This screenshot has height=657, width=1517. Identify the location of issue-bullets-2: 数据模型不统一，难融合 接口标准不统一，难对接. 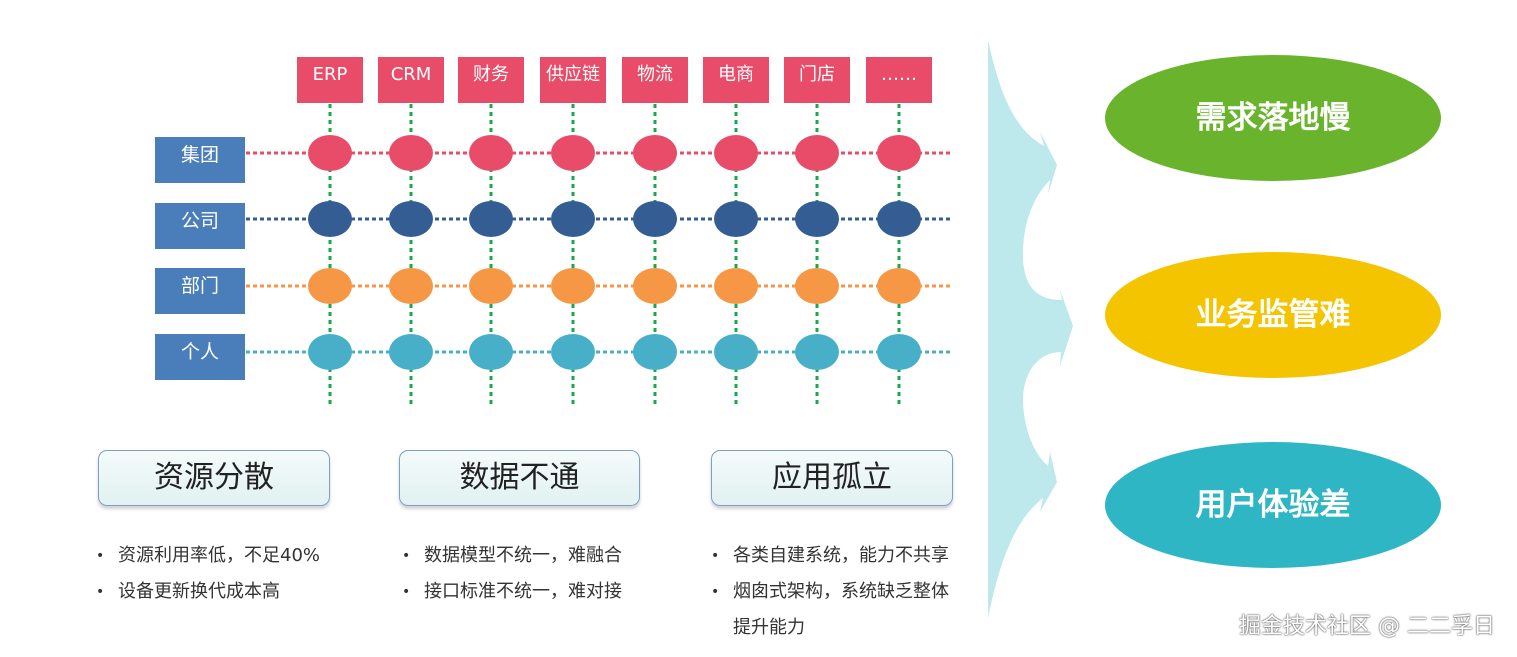
(512, 574).